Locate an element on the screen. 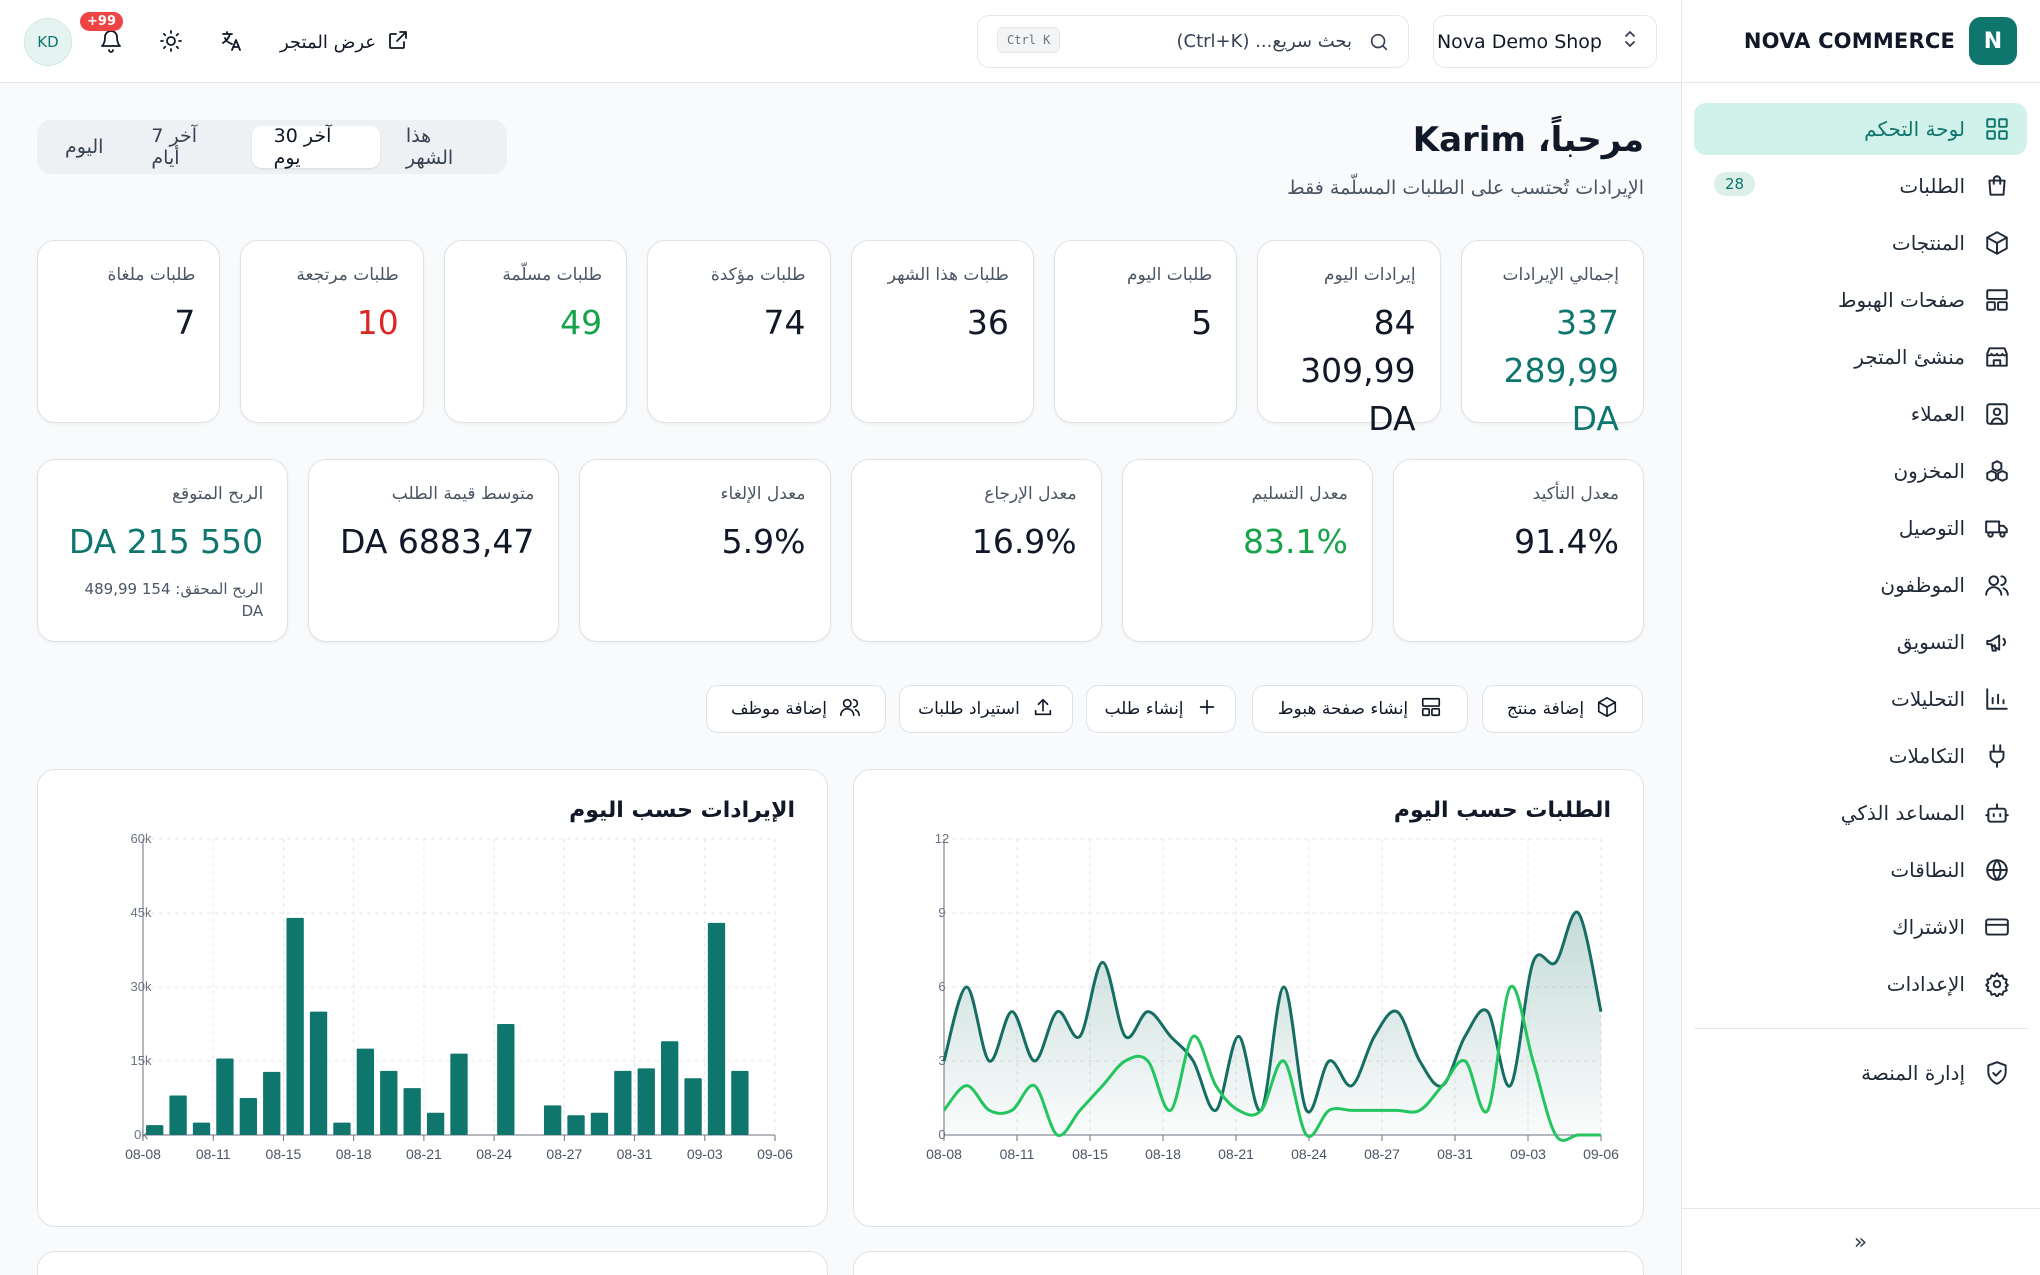 The height and width of the screenshot is (1275, 2040). avatar: KD is located at coordinates (48, 42).